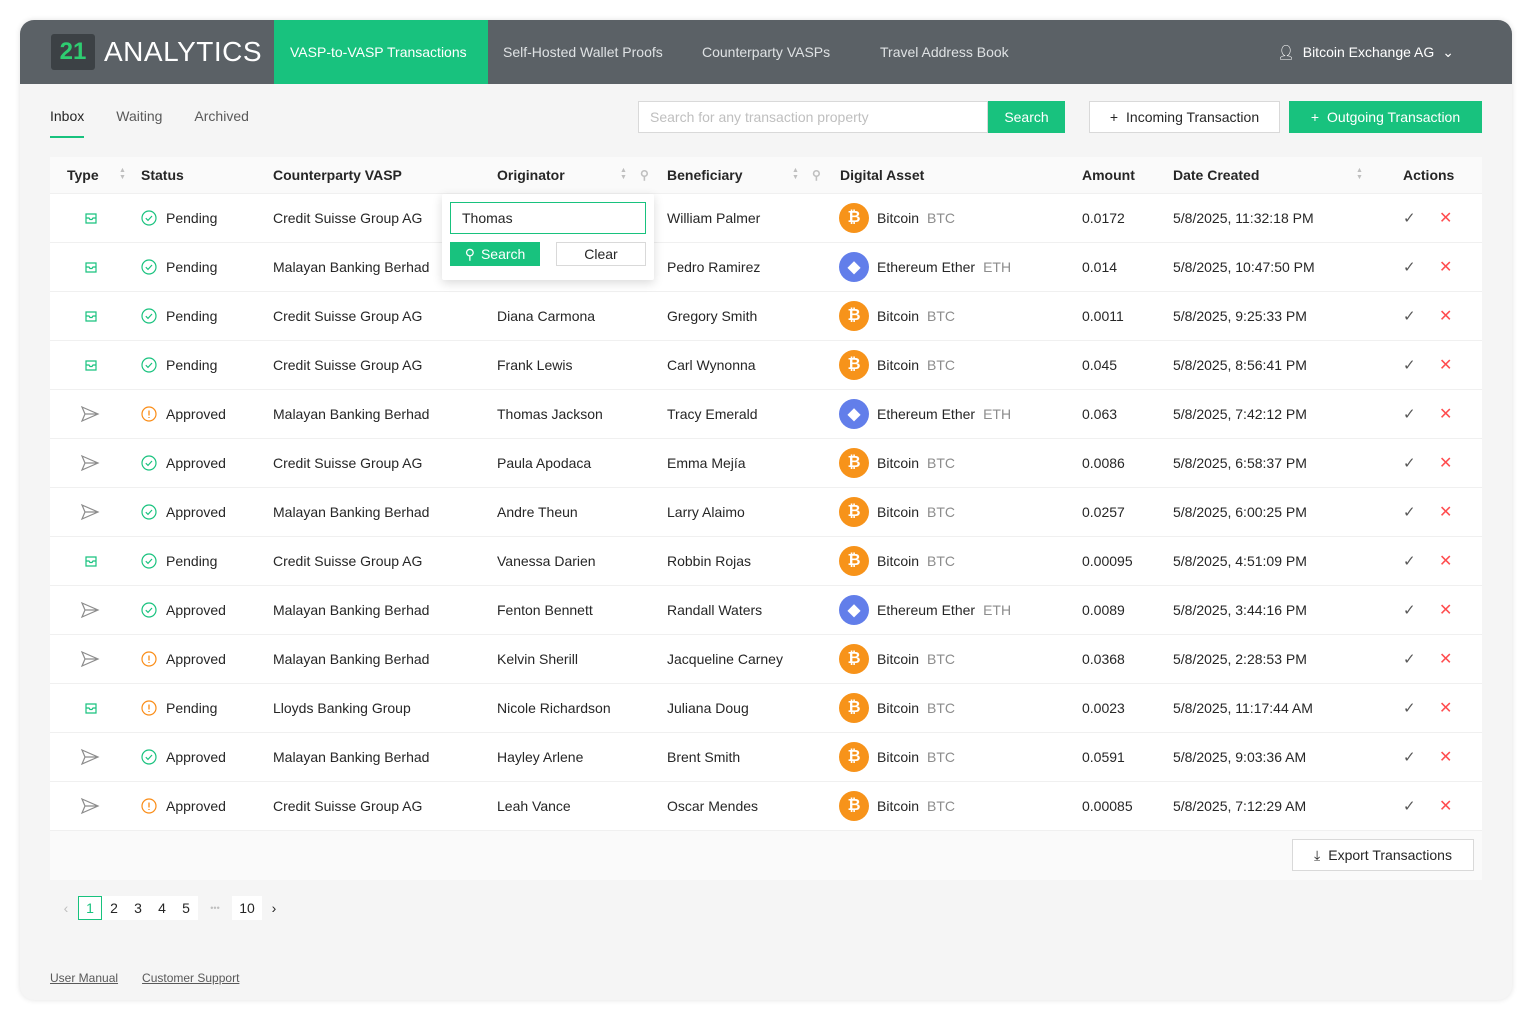  What do you see at coordinates (381, 52) in the screenshot?
I see `nav-vasp-transactions: VASP-to-VASP Transactions` at bounding box center [381, 52].